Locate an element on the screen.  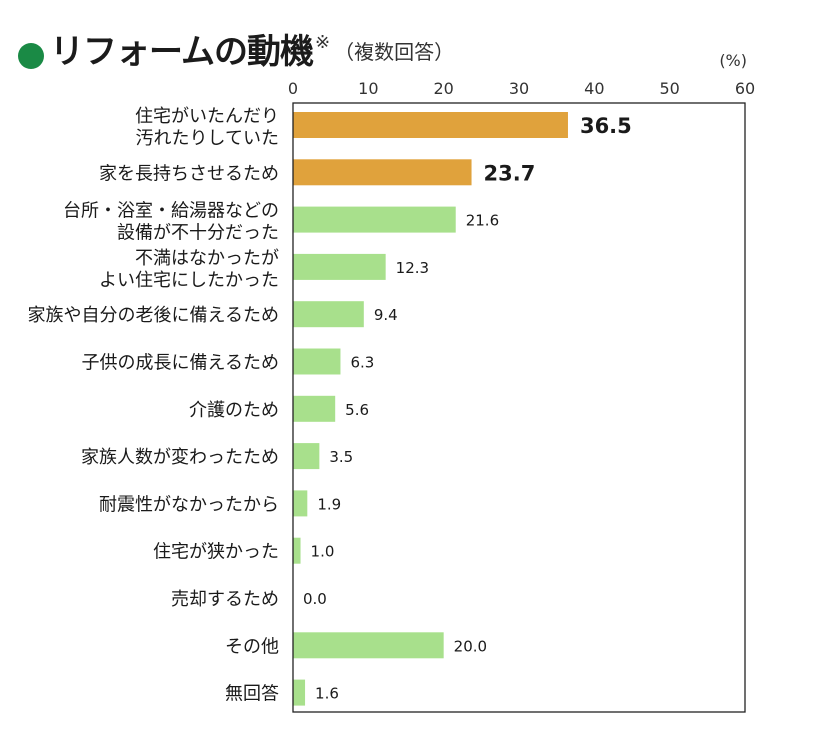
category-label: 不満はなかったがよい住宅にしたかった is located at coordinates (189, 269).